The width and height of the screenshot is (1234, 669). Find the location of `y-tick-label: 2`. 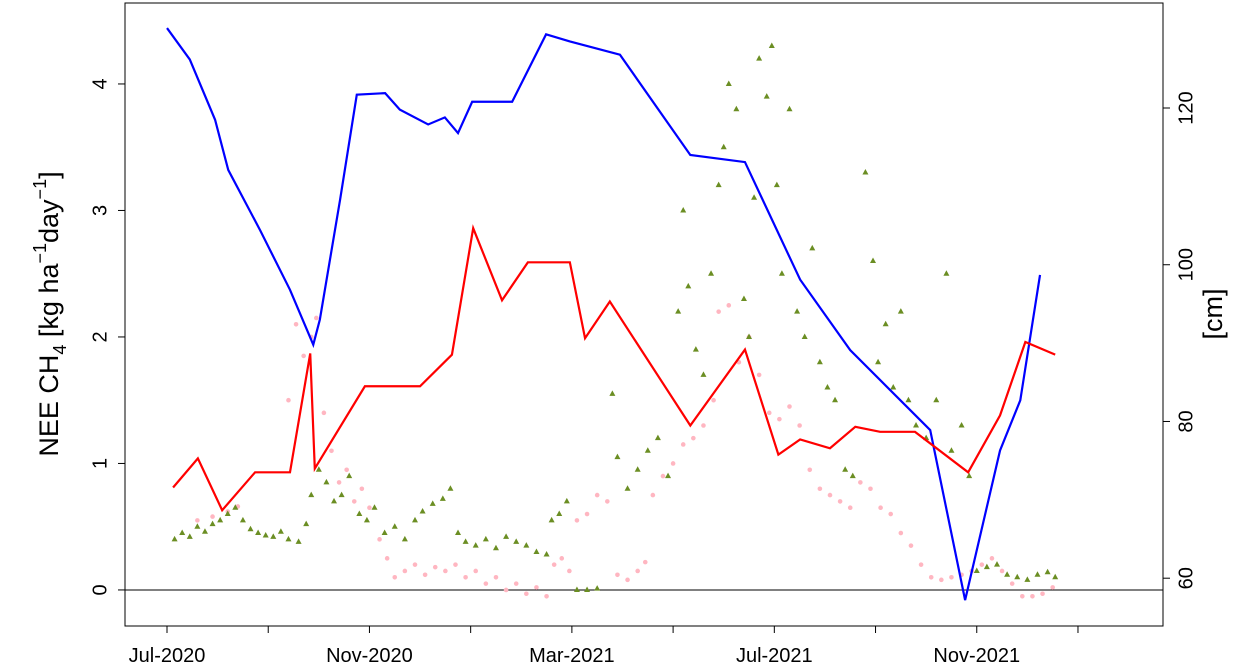

y-tick-label: 2 is located at coordinates (100, 336).